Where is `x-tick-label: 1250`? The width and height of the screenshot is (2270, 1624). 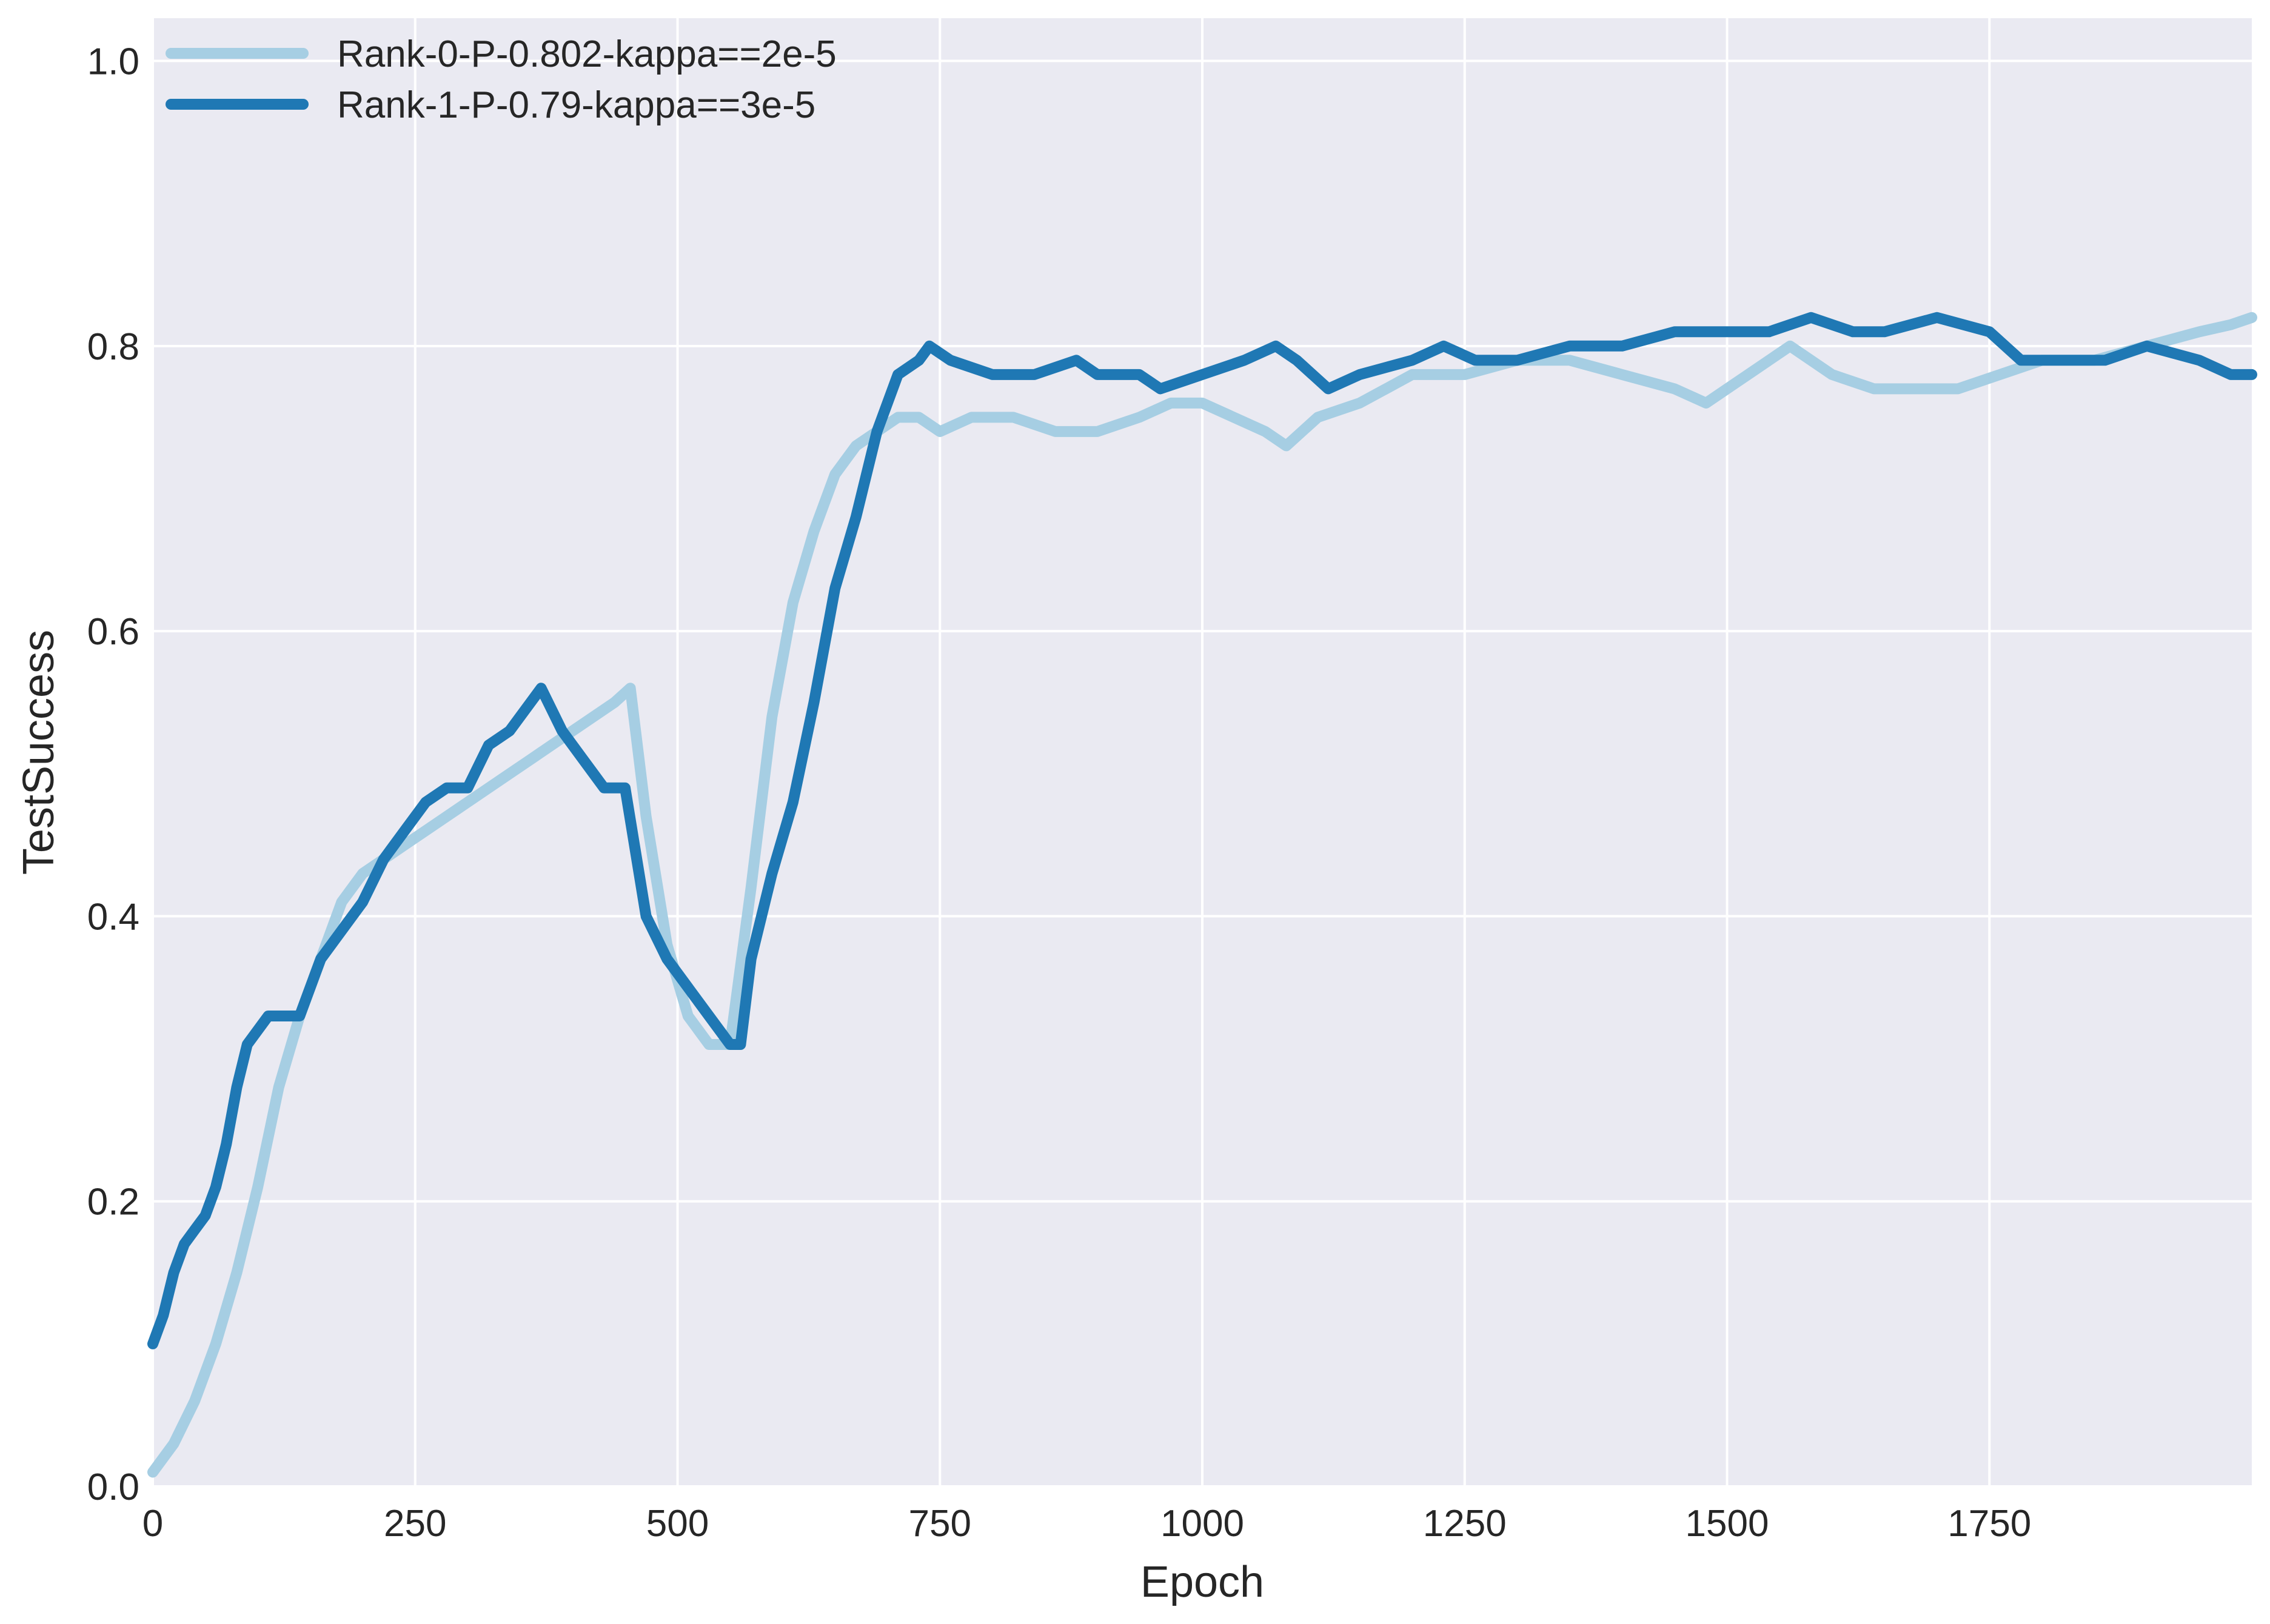
x-tick-label: 1250 is located at coordinates (1465, 1524).